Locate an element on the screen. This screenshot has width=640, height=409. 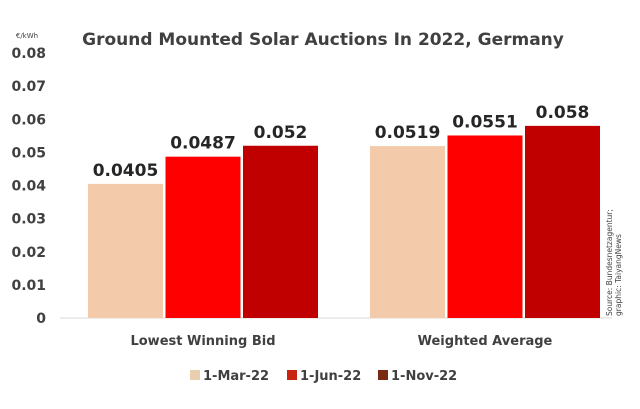
y-tick-label: 0.06 is located at coordinates (28, 120).